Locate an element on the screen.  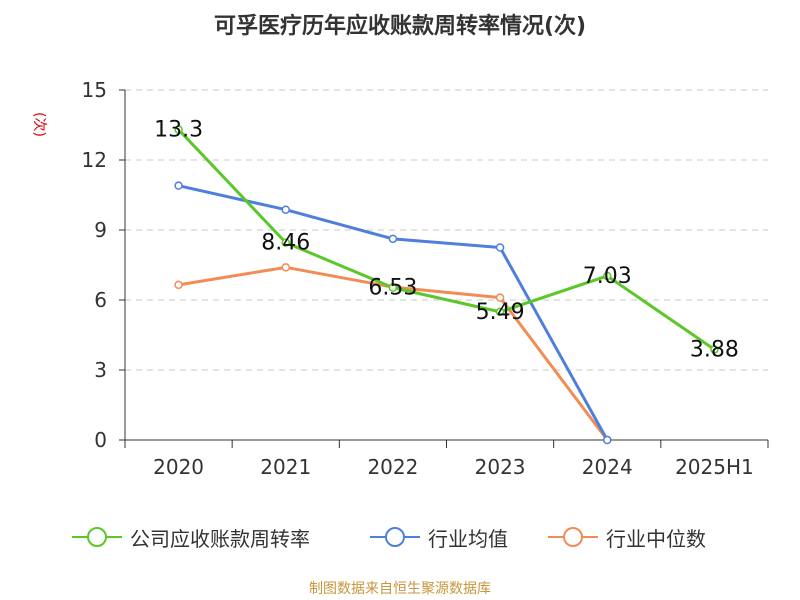
data-label: 3.88 is located at coordinates (714, 349).